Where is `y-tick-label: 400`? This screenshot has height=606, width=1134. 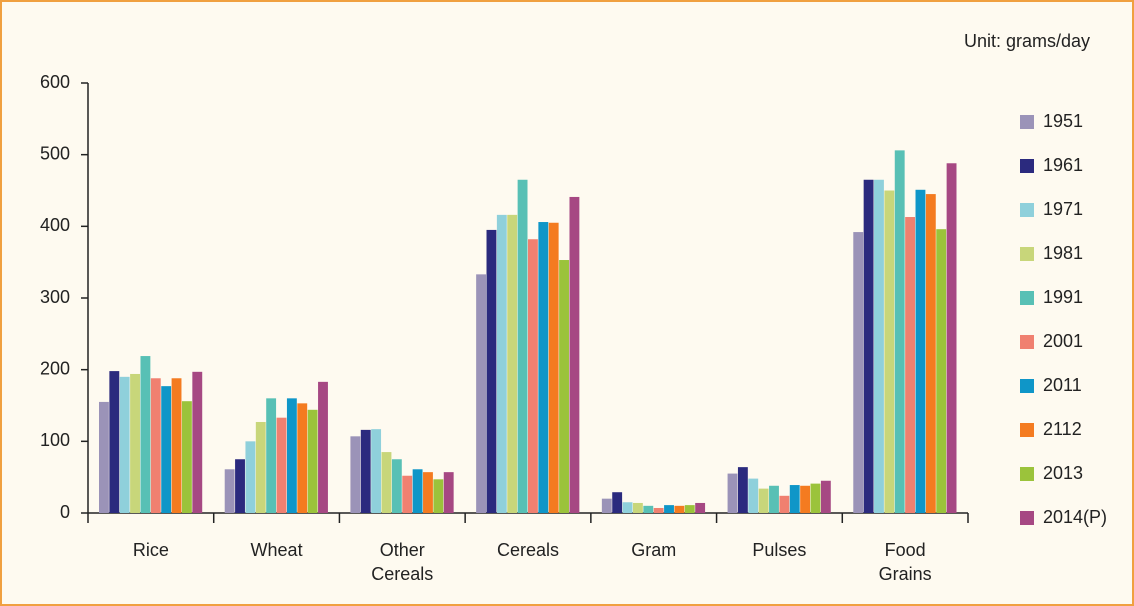 y-tick-label: 400 is located at coordinates (55, 225).